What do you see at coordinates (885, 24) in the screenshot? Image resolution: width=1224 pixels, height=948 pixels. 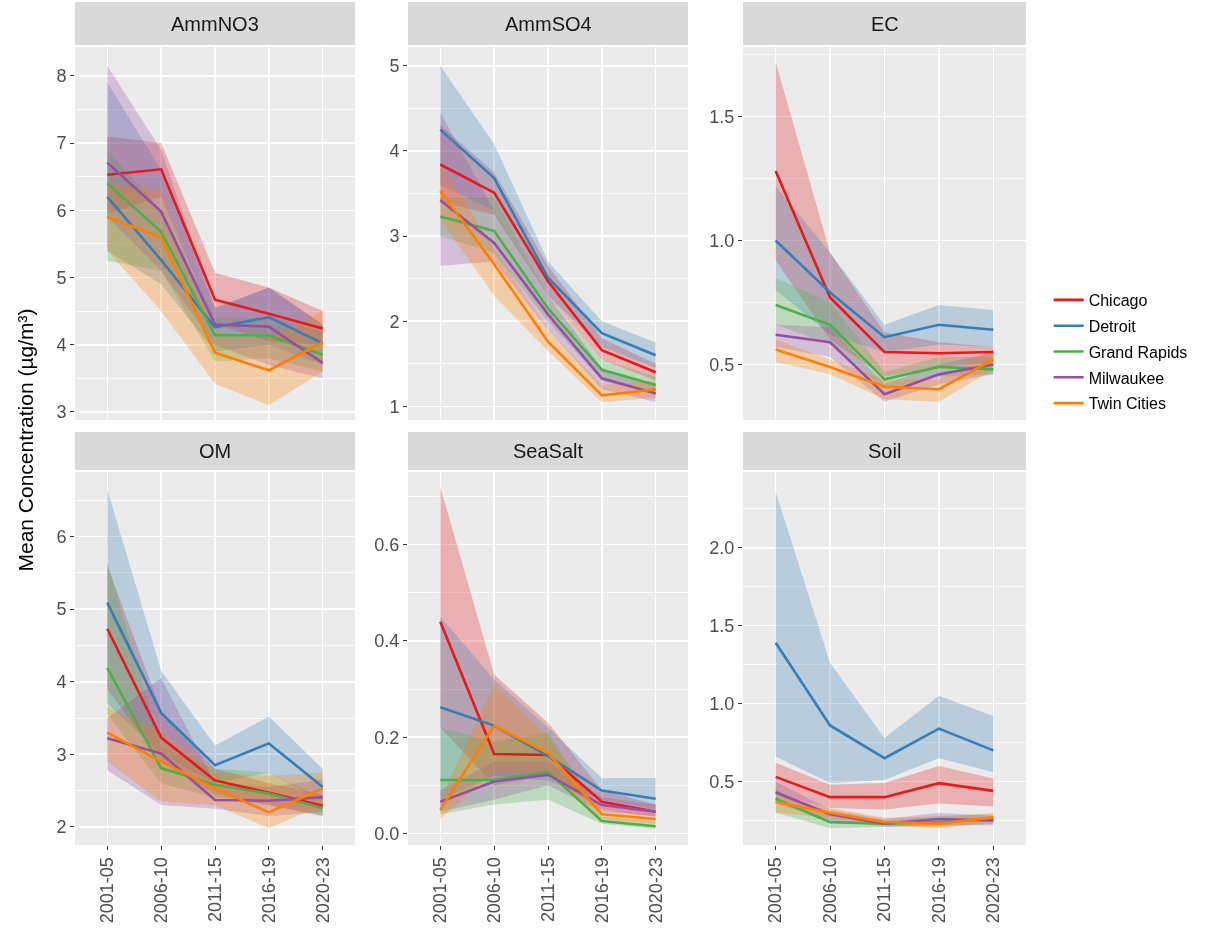 I see `chart-title: EC` at bounding box center [885, 24].